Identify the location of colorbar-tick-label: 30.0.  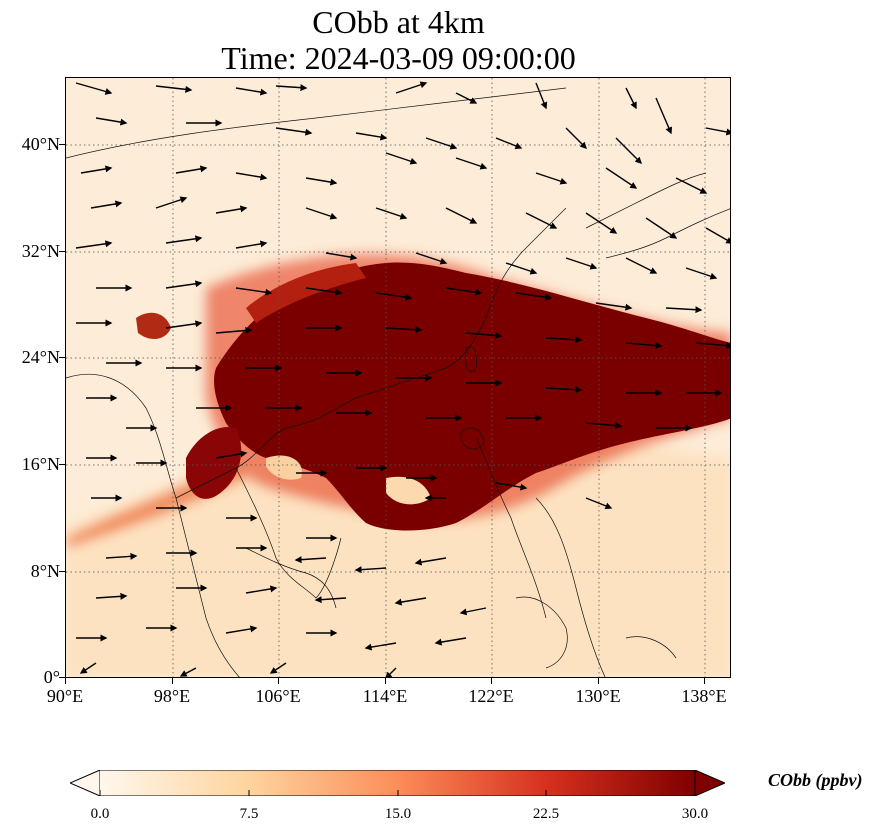
(695, 814).